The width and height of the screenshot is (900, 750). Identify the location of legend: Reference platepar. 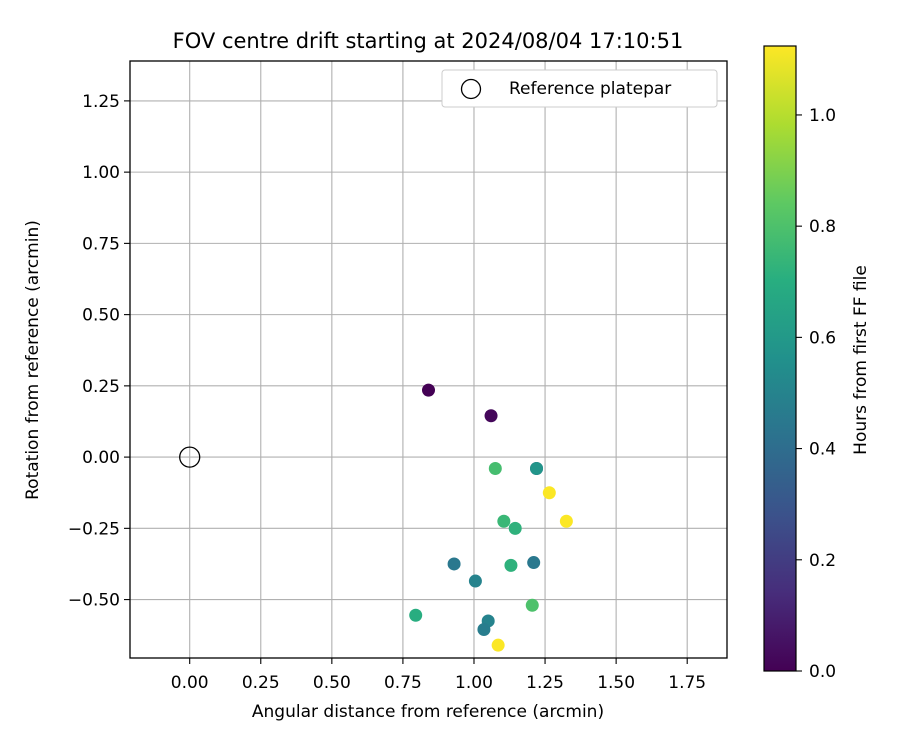
(579, 88).